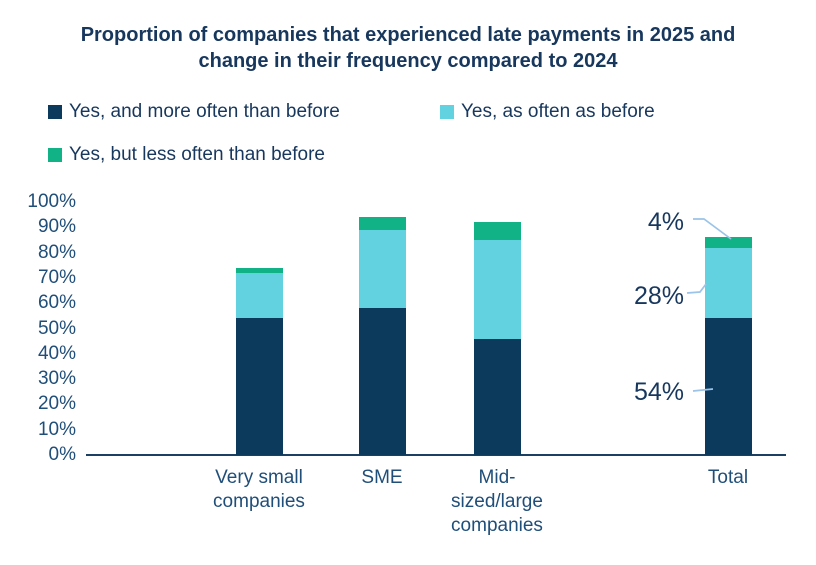 This screenshot has height=565, width=816. Describe the element at coordinates (436, 455) in the screenshot. I see `x-axis-line` at that location.